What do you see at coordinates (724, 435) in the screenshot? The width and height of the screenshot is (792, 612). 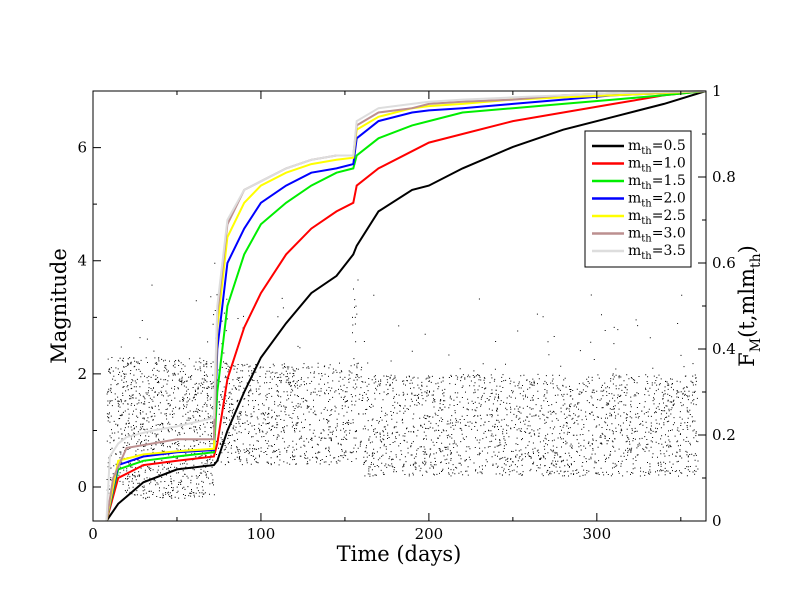 I see `y-right-tick-label: 0.2` at bounding box center [724, 435].